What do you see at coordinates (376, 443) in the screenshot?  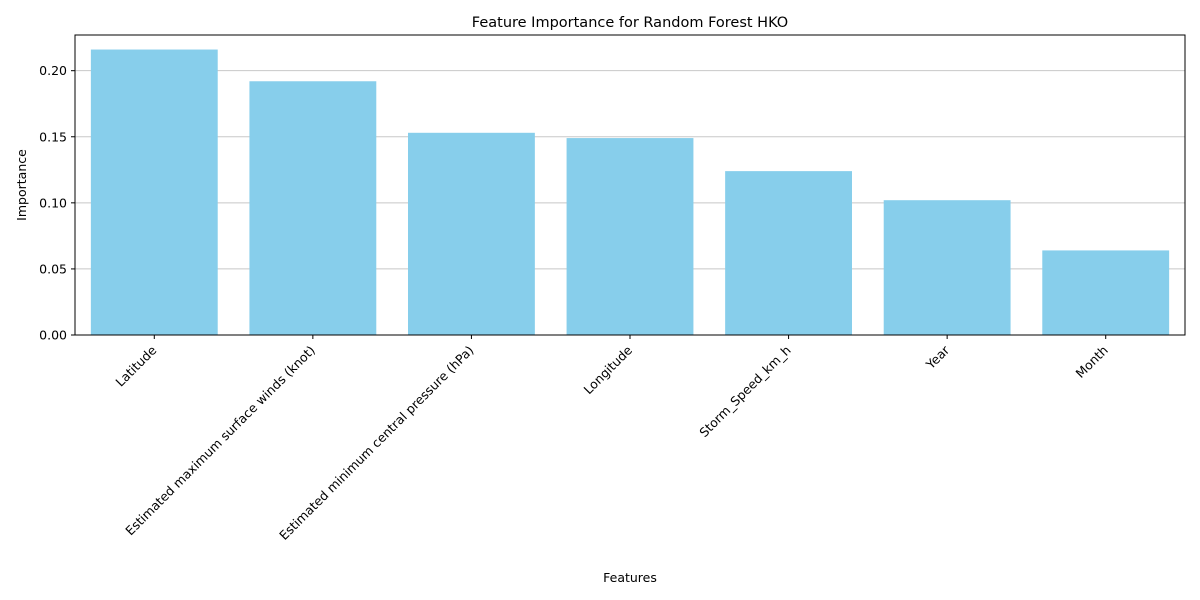 I see `x-tick-label: Estimated minimum central pressure (hPa)` at bounding box center [376, 443].